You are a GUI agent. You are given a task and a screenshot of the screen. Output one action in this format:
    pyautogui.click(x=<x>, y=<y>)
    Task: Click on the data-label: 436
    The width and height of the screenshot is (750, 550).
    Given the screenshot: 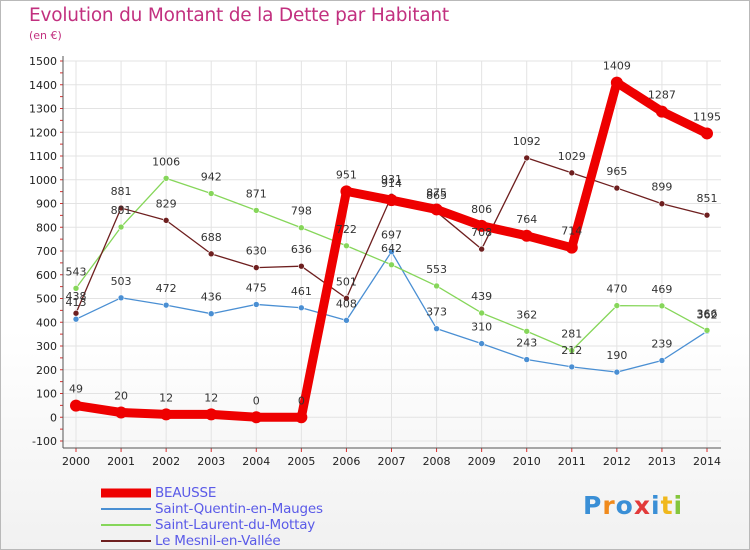 What is the action you would take?
    pyautogui.click(x=211, y=297)
    